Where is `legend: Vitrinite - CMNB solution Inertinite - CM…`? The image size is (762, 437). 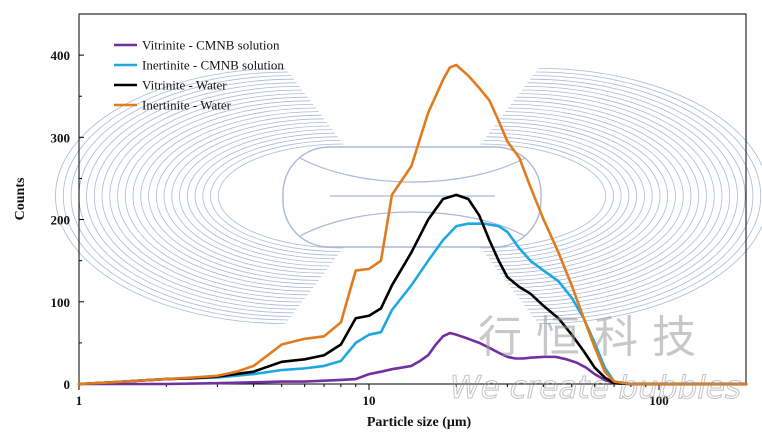 legend: Vitrinite - CMNB solution Inertinite - CM… is located at coordinates (199, 75).